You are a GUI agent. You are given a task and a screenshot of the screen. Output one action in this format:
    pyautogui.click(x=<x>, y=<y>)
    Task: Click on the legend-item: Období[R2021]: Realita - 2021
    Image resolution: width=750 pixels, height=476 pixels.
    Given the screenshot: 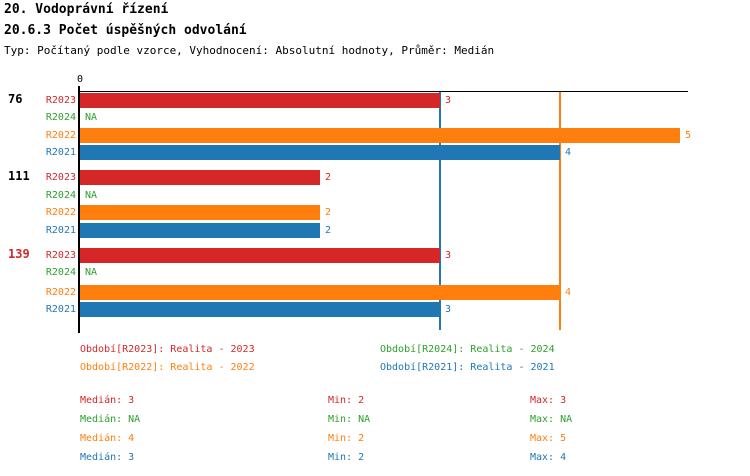 What is the action you would take?
    pyautogui.click(x=467, y=367)
    